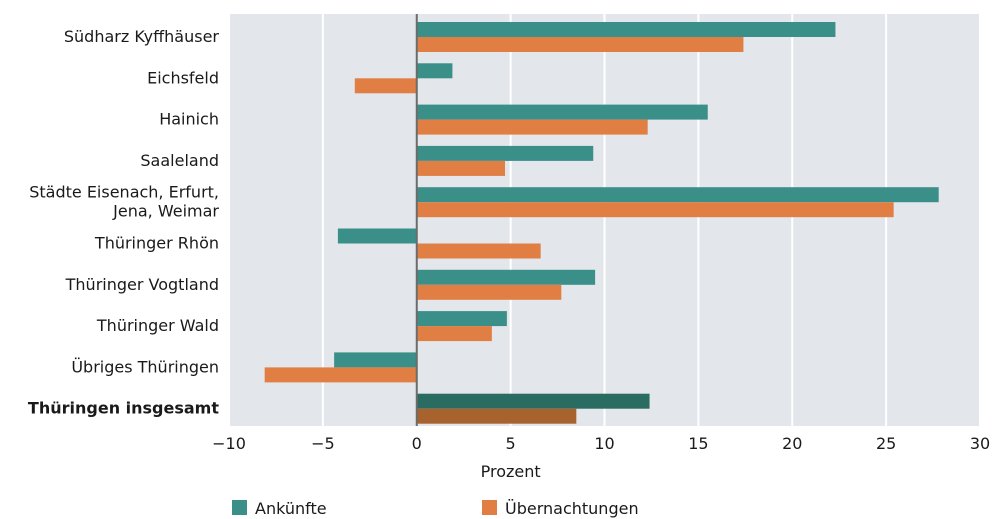 Image resolution: width=997 pixels, height=519 pixels. Describe the element at coordinates (698, 443) in the screenshot. I see `x-tick-label: 15` at that location.